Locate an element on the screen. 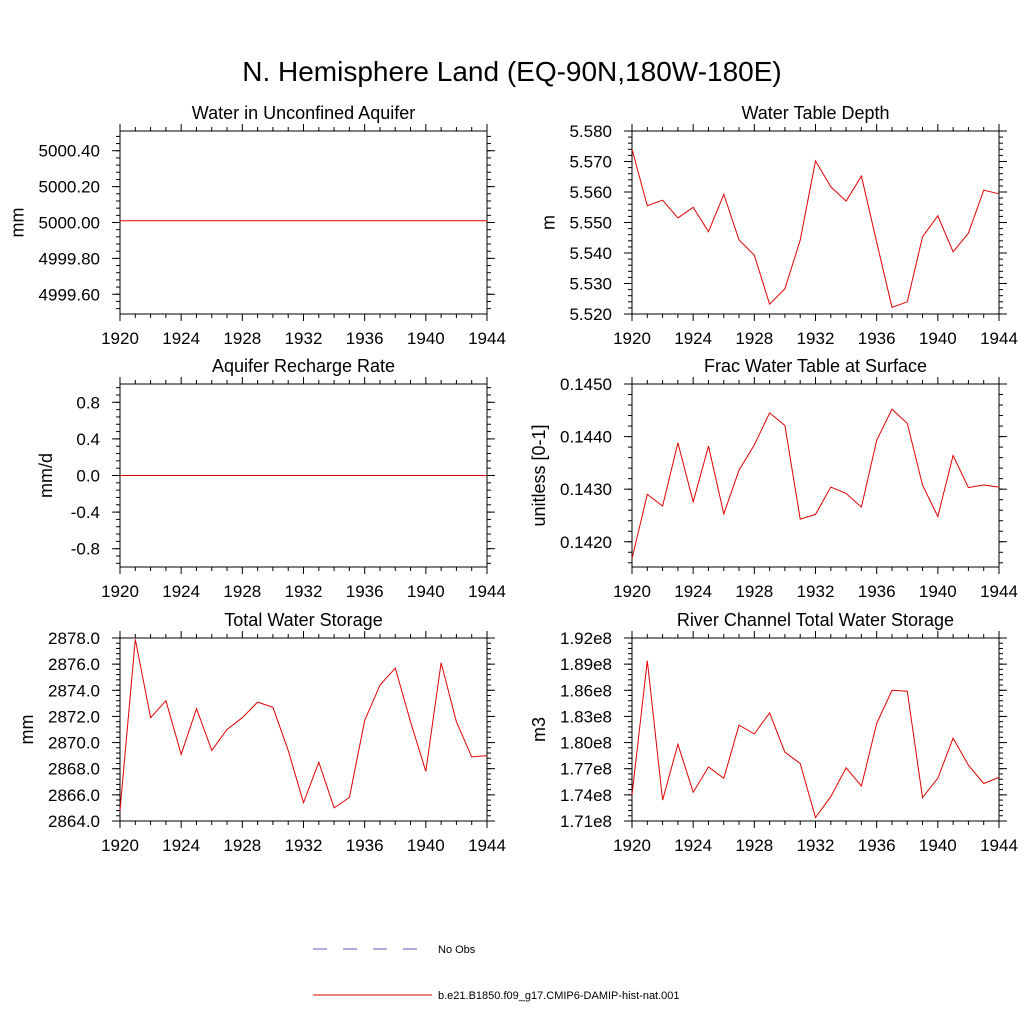 Image resolution: width=1024 pixels, height=1024 pixels. y-tick-label: 2864.0 is located at coordinates (74, 821).